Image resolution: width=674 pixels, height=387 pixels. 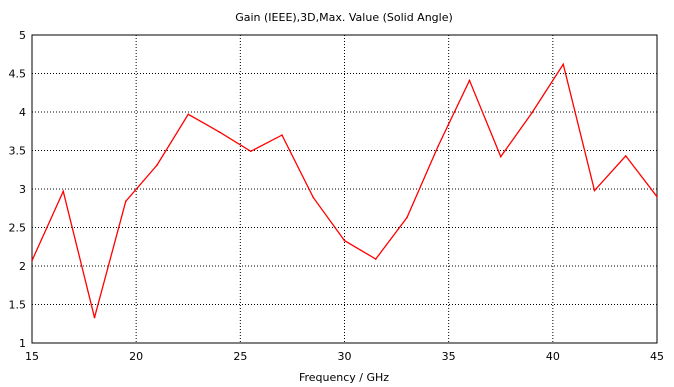 What do you see at coordinates (18, 74) in the screenshot?
I see `y-tick-label: 4.5` at bounding box center [18, 74].